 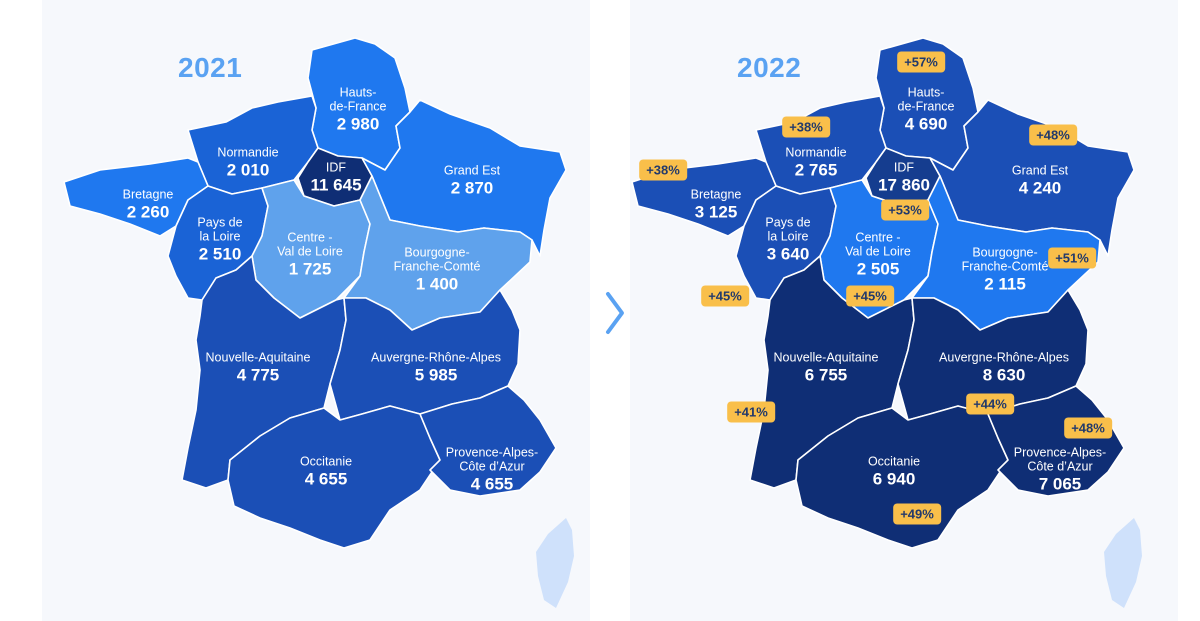 I want to click on change-badge-bretagne: +38%, so click(x=663, y=170).